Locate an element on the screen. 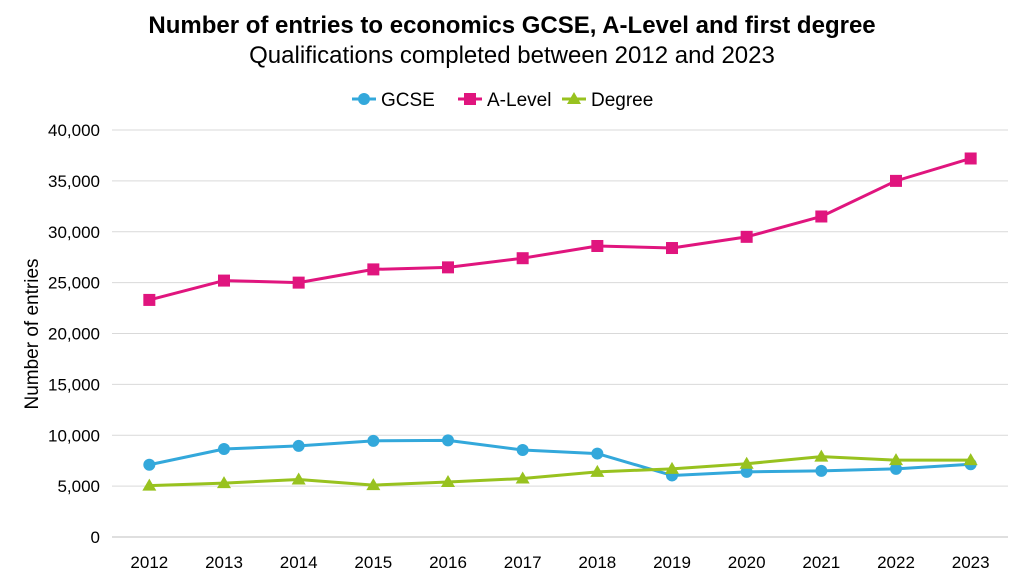 This screenshot has height=581, width=1024. series-line-degree is located at coordinates (560, 471).